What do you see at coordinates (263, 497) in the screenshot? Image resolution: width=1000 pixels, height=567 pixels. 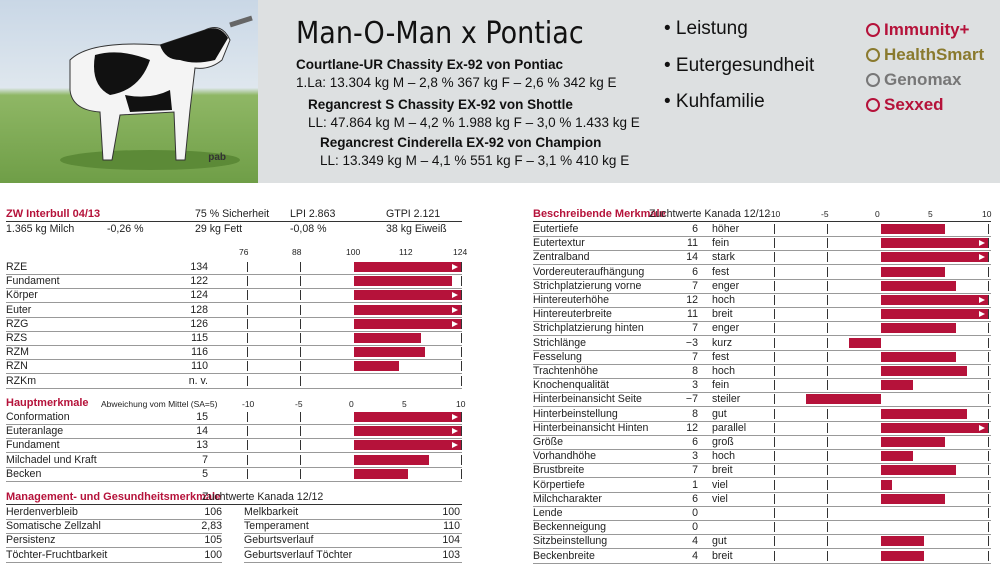 I see `mgmt-subtitle: Zuchtwerte Kanada 12/12` at bounding box center [263, 497].